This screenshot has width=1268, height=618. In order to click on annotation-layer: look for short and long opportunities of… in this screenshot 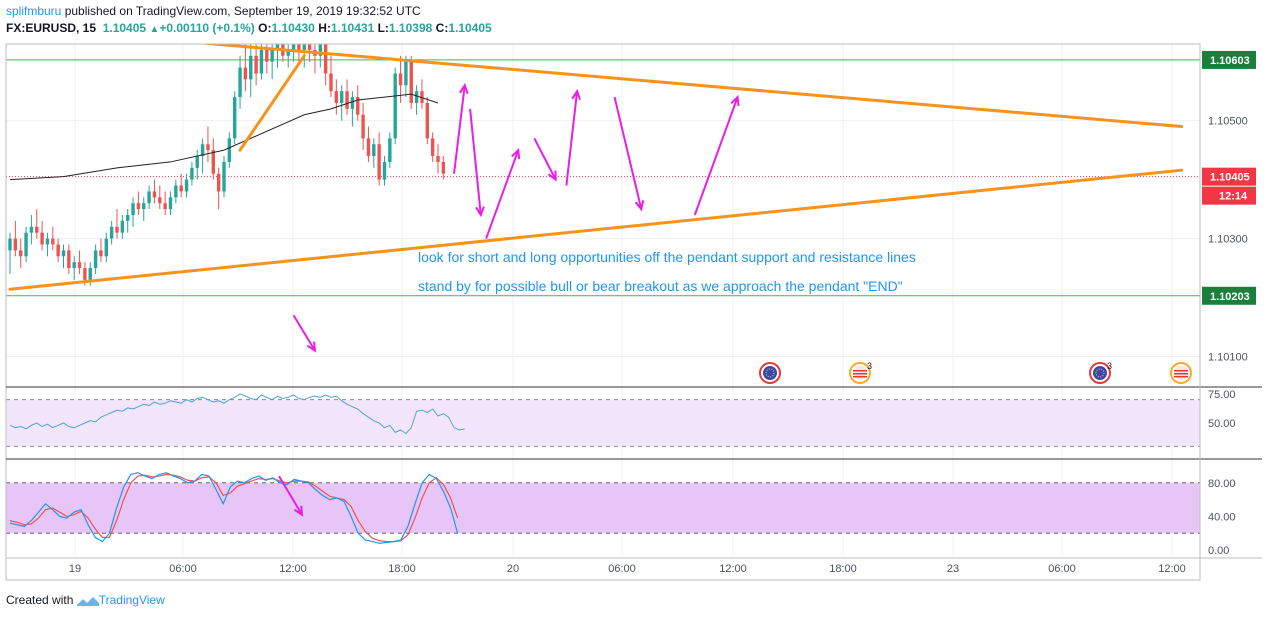, I will do `click(667, 271)`.